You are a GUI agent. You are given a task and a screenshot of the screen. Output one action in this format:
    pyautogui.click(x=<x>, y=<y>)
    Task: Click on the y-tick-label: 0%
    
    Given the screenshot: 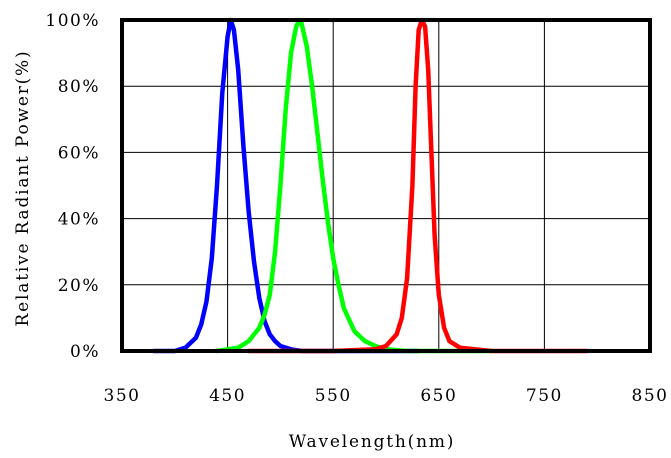 What is the action you would take?
    pyautogui.click(x=85, y=352)
    